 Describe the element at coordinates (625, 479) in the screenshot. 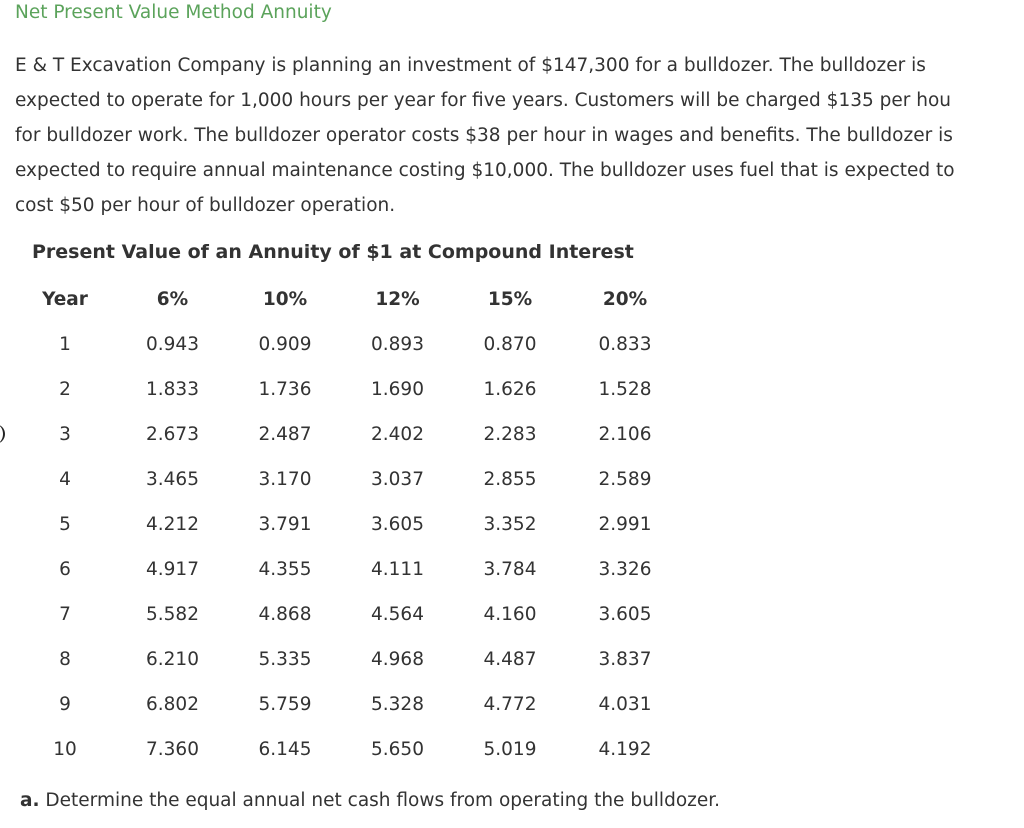

I see `factor-cell: 2.589` at that location.